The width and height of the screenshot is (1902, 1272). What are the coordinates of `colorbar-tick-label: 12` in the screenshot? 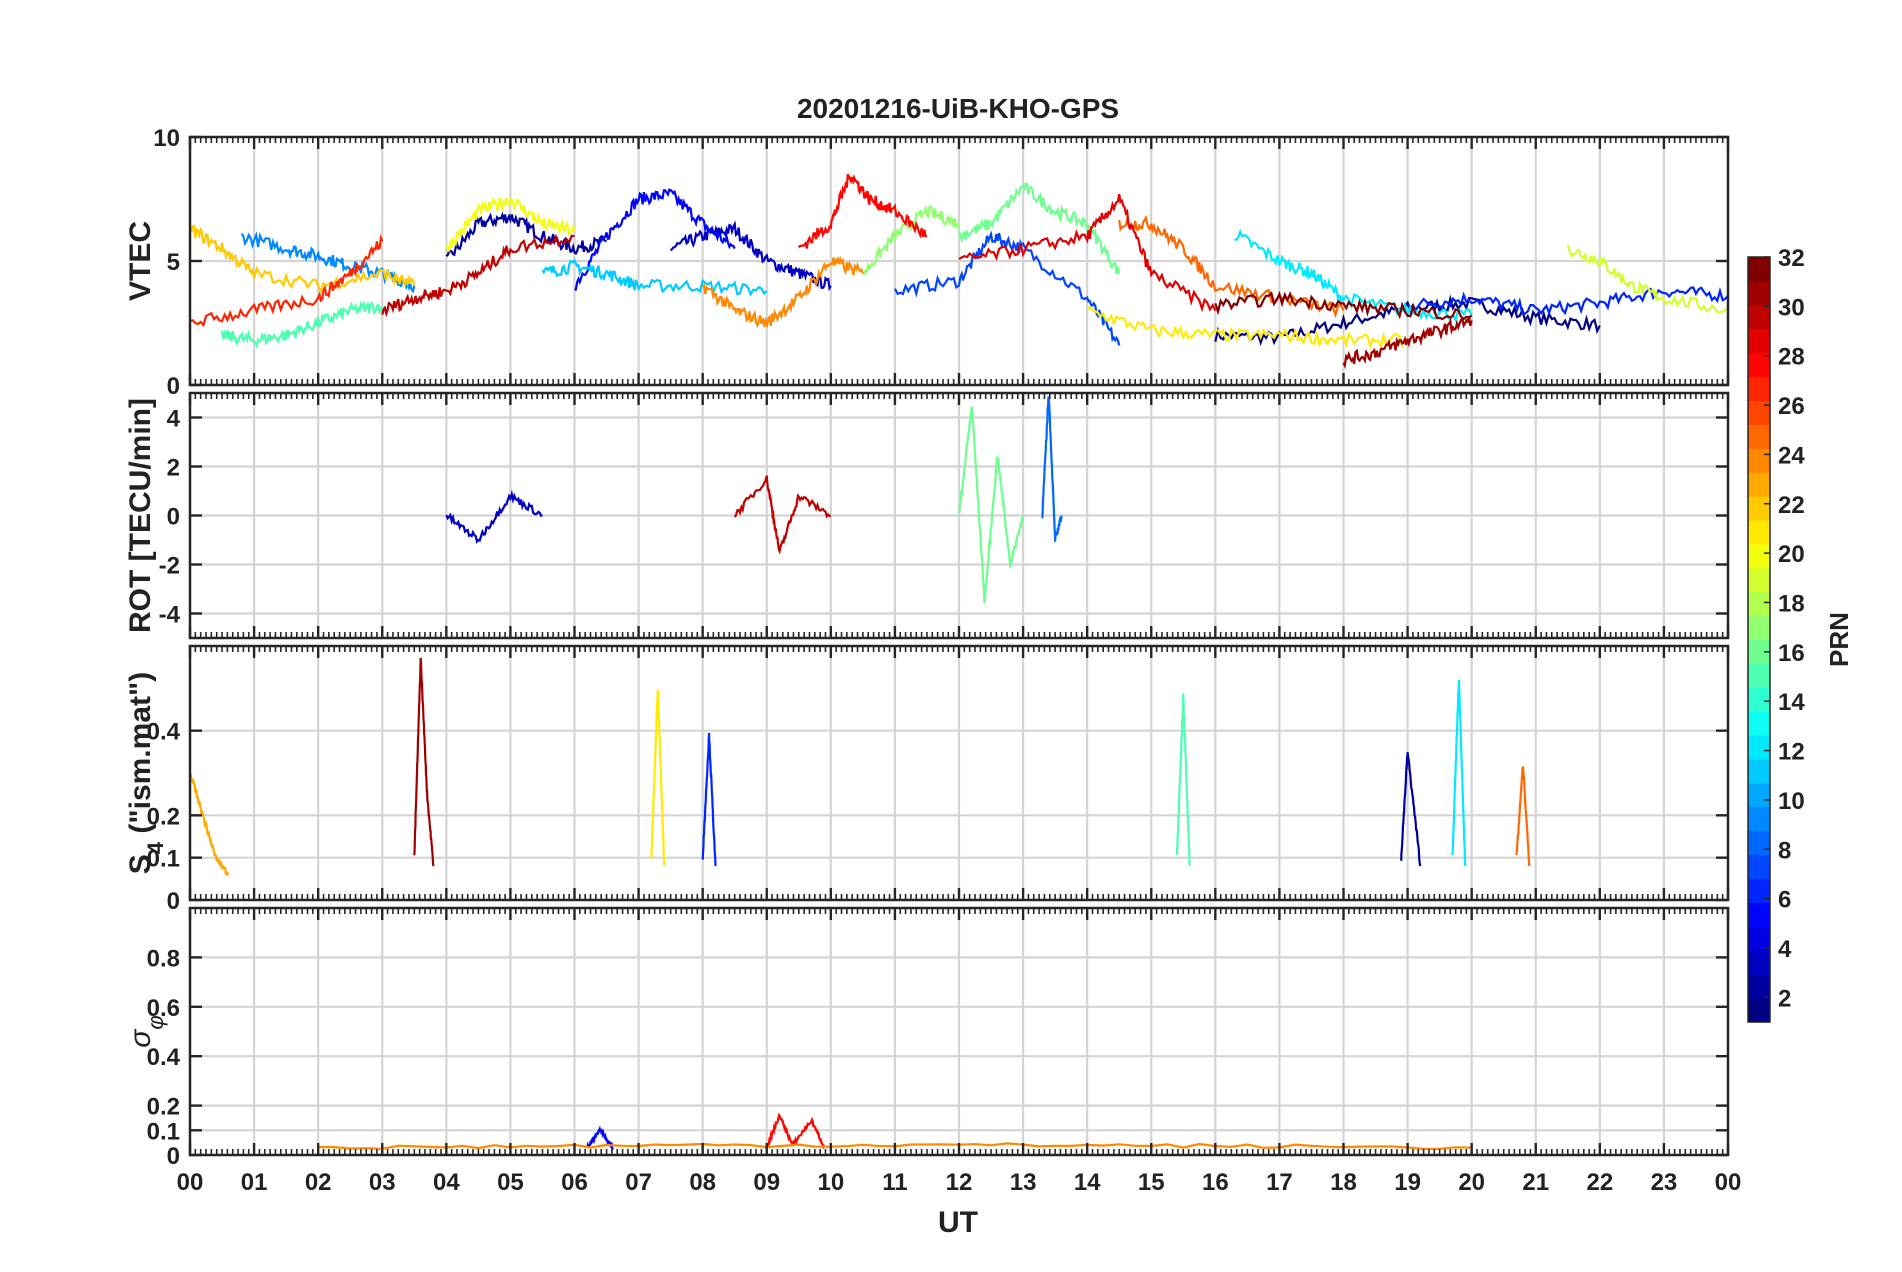 It's located at (1791, 752).